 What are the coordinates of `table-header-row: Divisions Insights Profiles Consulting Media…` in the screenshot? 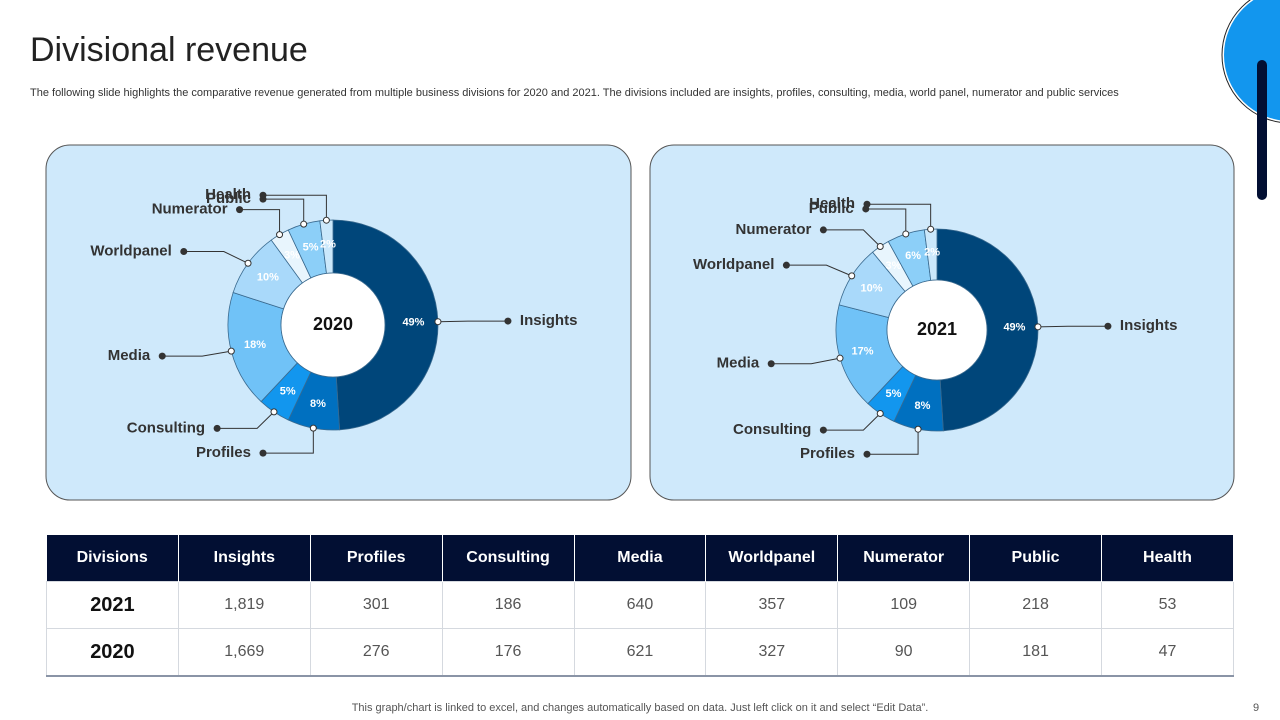 It's located at (640, 558).